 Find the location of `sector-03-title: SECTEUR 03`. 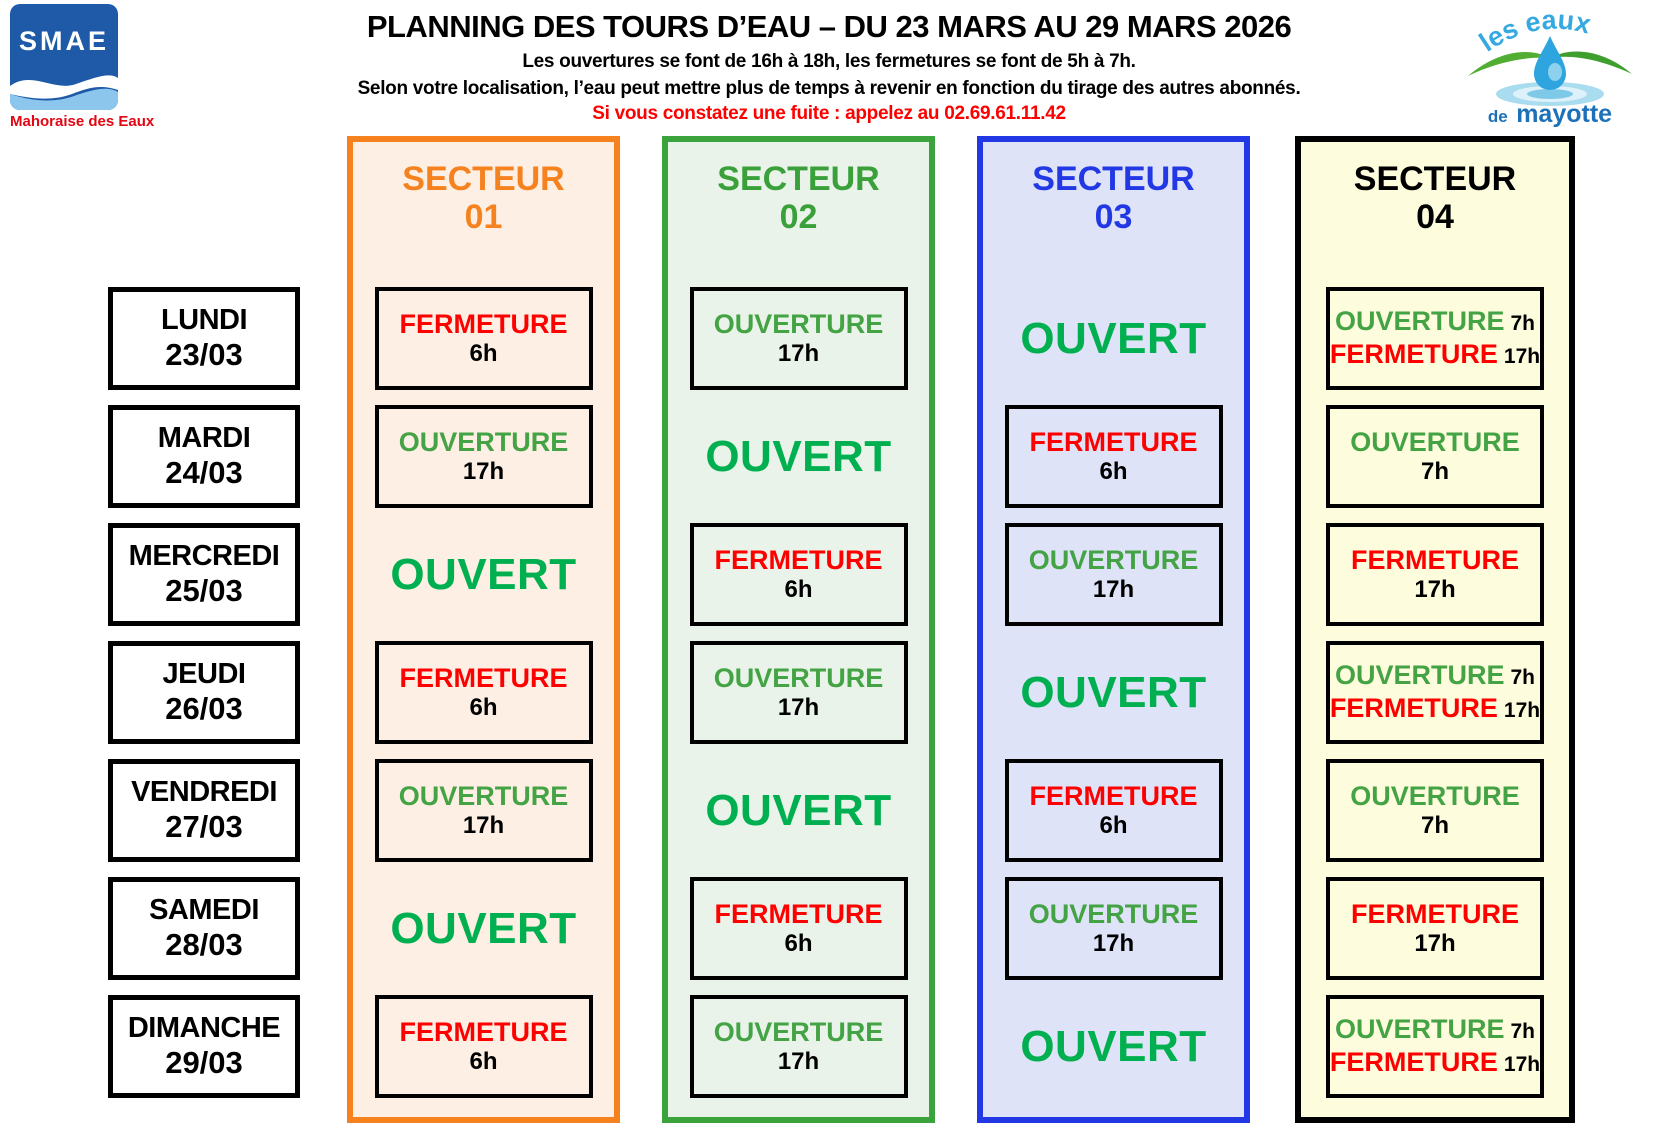

sector-03-title: SECTEUR 03 is located at coordinates (1113, 198).